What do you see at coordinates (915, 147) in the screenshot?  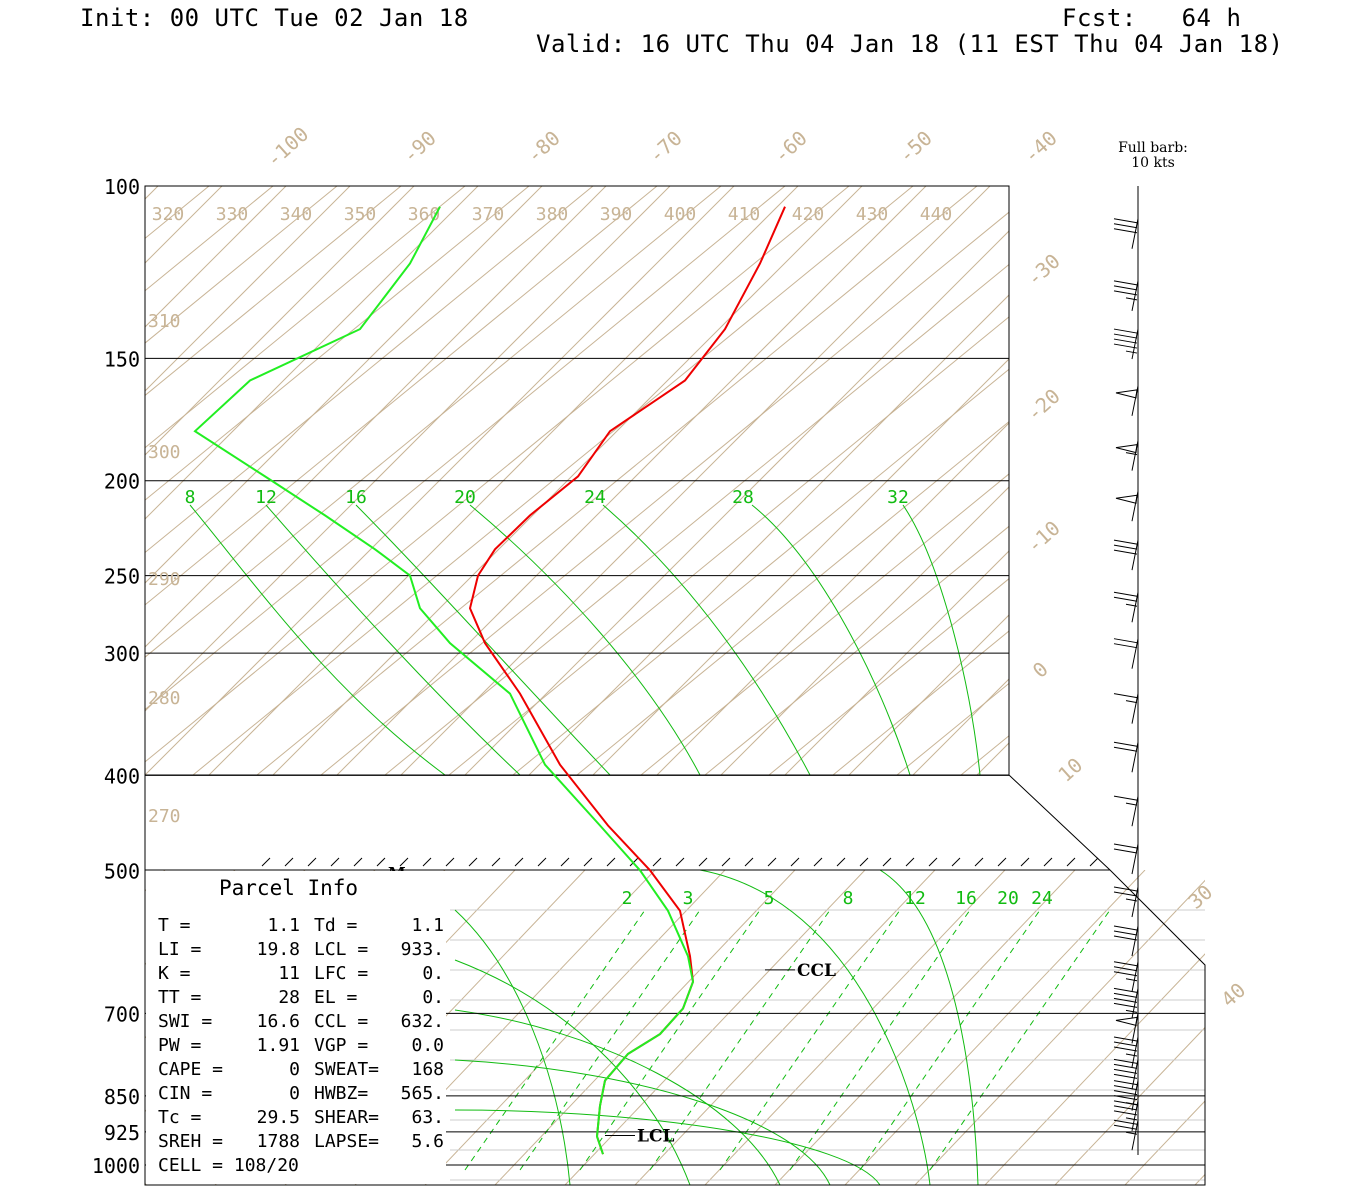 I see `isotherm-label: -50` at bounding box center [915, 147].